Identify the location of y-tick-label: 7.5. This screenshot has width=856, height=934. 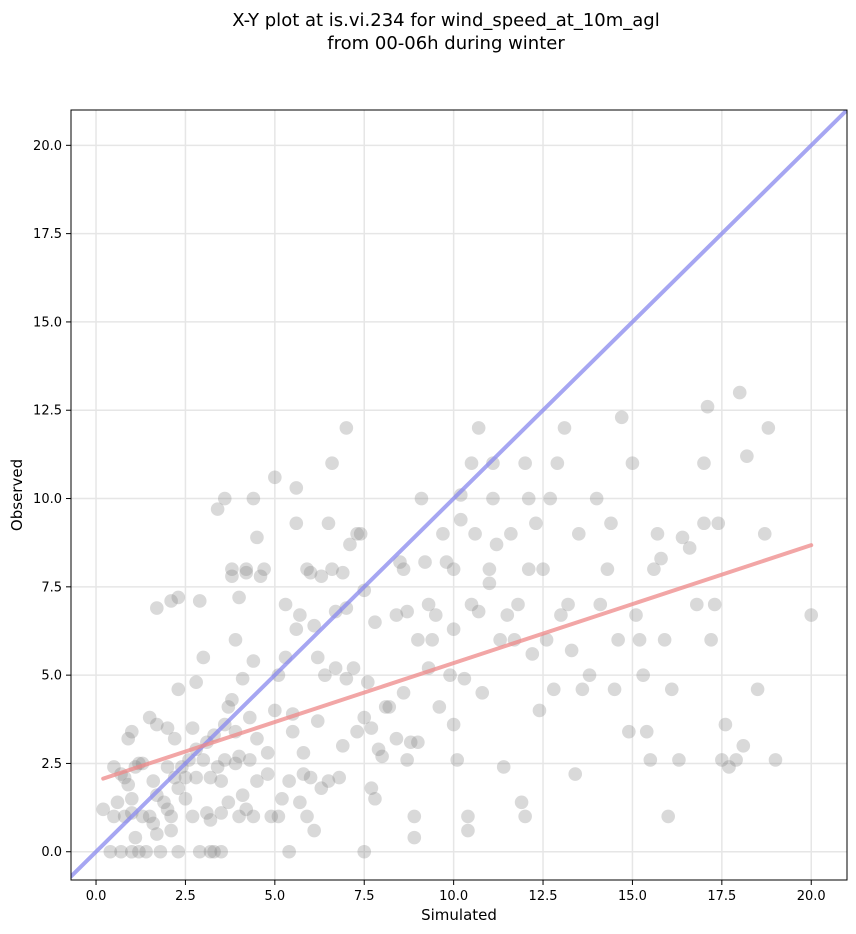
(51, 587).